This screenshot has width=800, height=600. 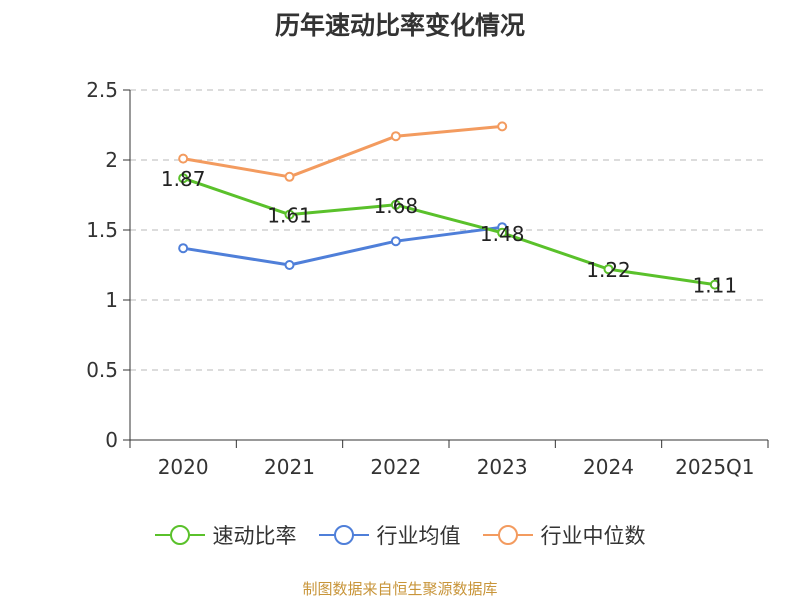 I want to click on chart-title: 历年速动比率变化情况, so click(x=399, y=25).